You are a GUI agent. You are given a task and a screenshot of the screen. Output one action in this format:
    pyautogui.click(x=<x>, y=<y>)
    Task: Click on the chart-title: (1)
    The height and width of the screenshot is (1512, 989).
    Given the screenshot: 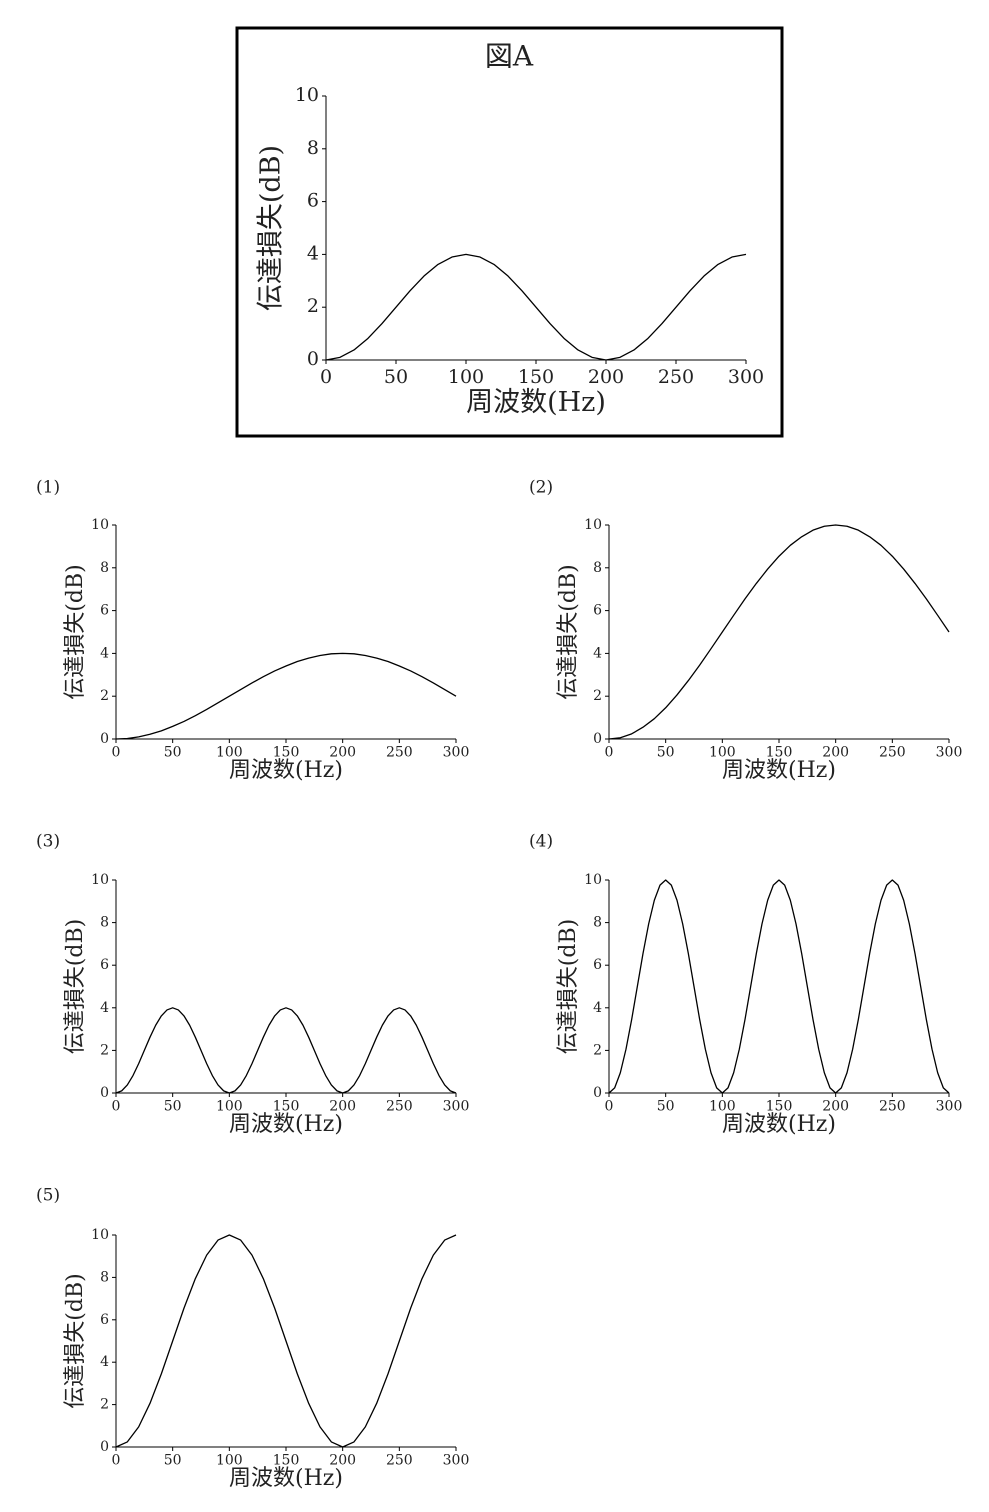 What is the action you would take?
    pyautogui.click(x=48, y=488)
    